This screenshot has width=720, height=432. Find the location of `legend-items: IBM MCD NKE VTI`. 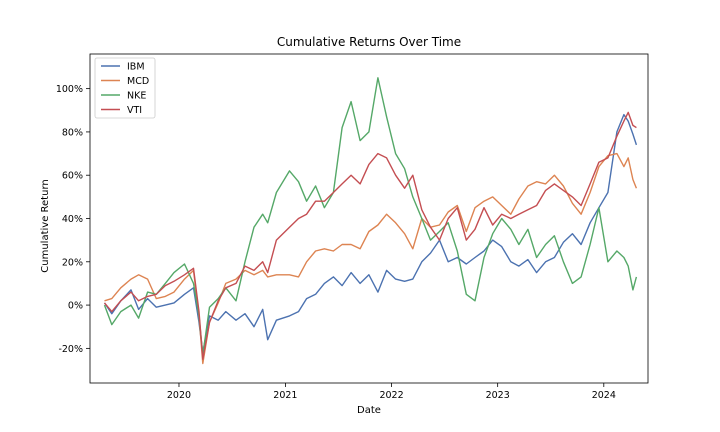

legend-items: IBM MCD NKE VTI is located at coordinates (125, 89).